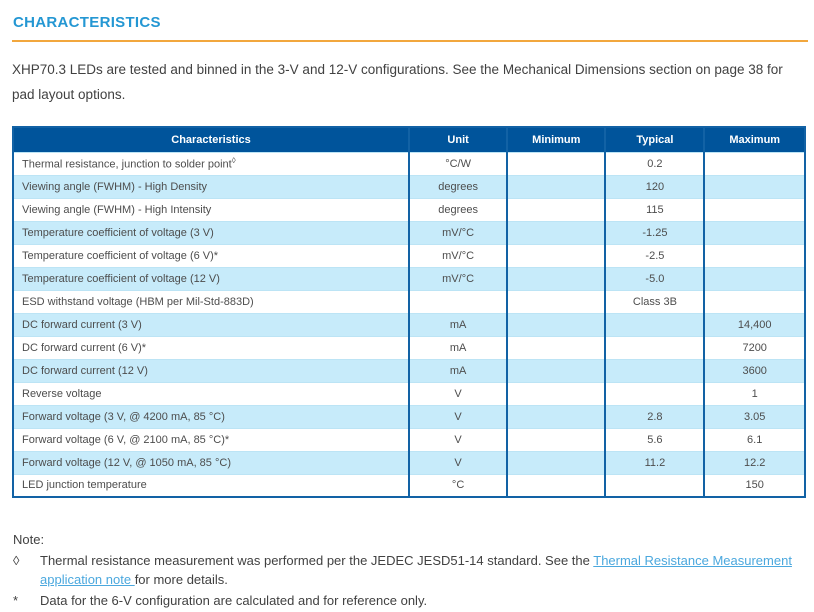 This screenshot has height=612, width=814. Describe the element at coordinates (754, 462) in the screenshot. I see `maximum-cell: 12.2` at that location.